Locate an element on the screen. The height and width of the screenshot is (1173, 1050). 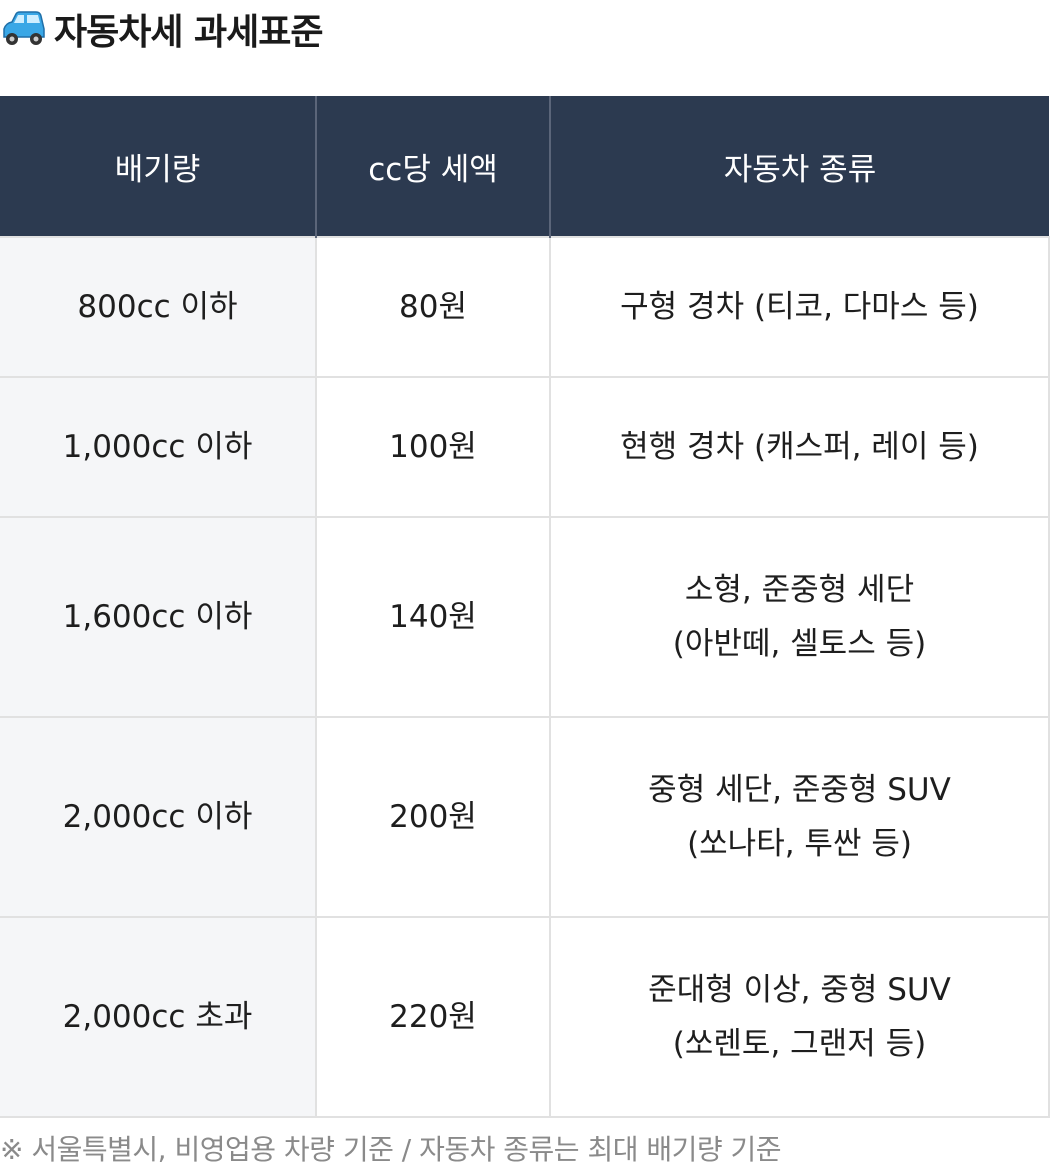
vehicle-type-cell: 현행 경차 (캐스퍼, 레이 등) is located at coordinates (799, 447).